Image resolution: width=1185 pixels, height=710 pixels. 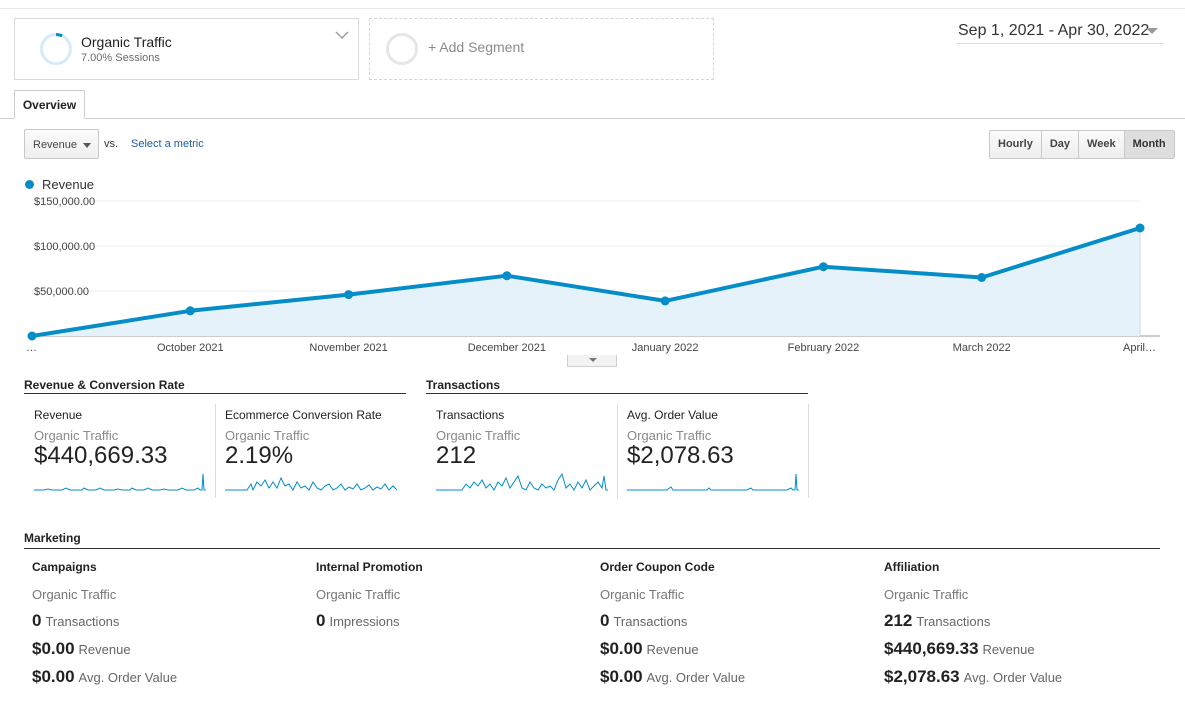 What do you see at coordinates (1016, 144) in the screenshot?
I see `granularity-hourly-button: Hourly` at bounding box center [1016, 144].